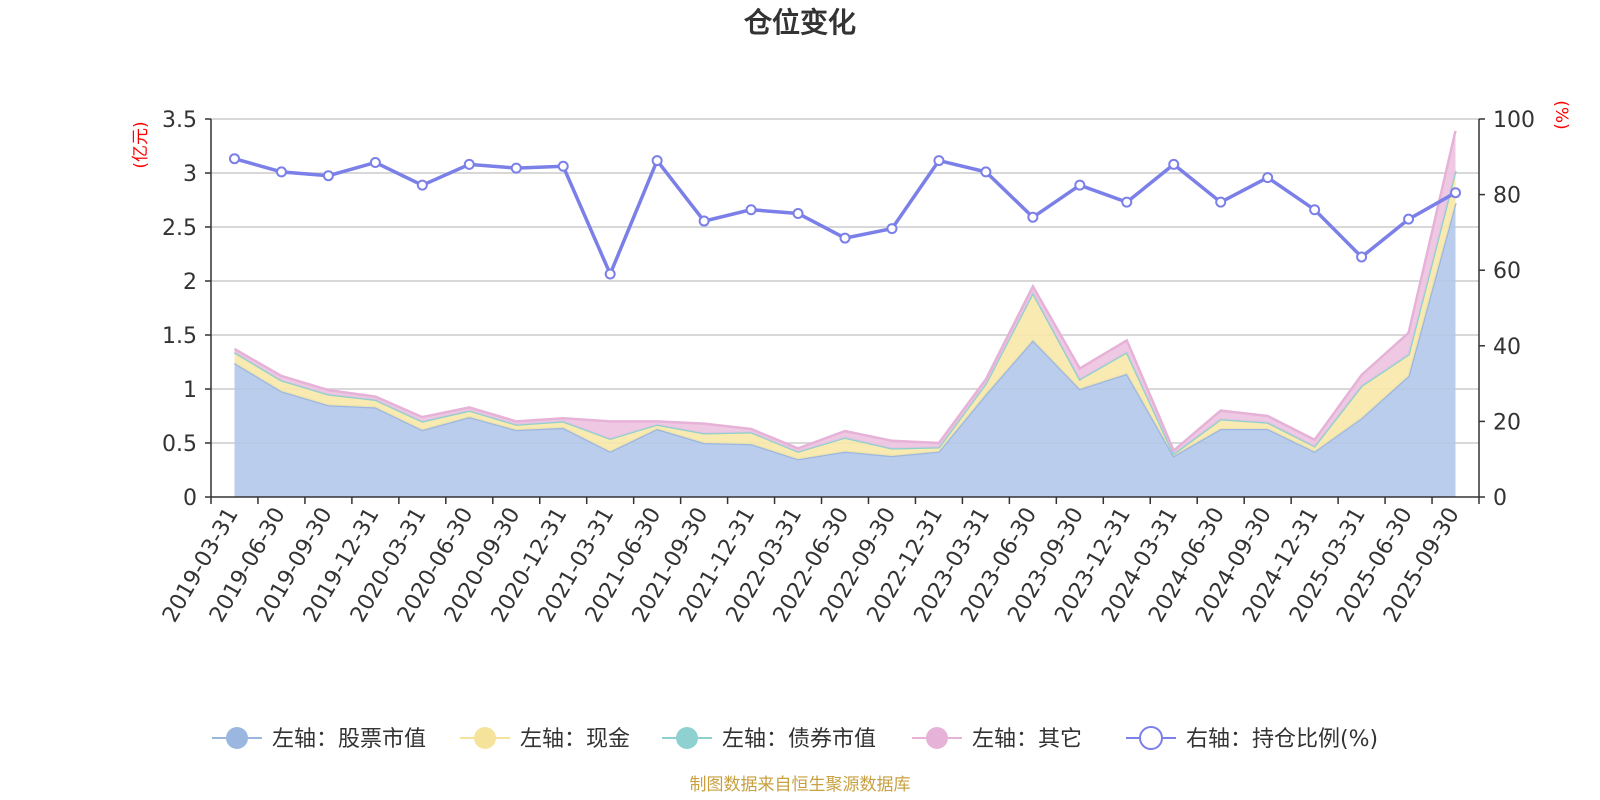 The width and height of the screenshot is (1600, 800). What do you see at coordinates (179, 120) in the screenshot?
I see `left-tick-label: 3.5` at bounding box center [179, 120].